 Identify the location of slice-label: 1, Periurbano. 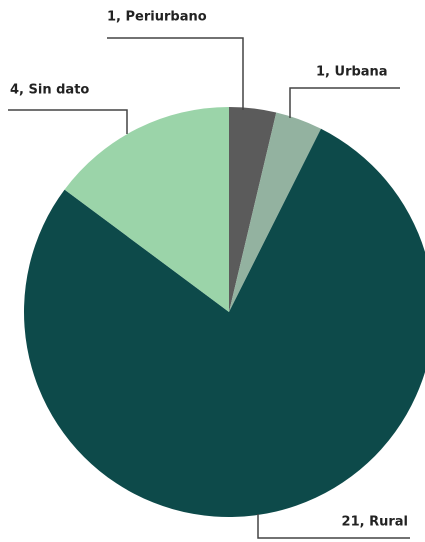
(157, 17).